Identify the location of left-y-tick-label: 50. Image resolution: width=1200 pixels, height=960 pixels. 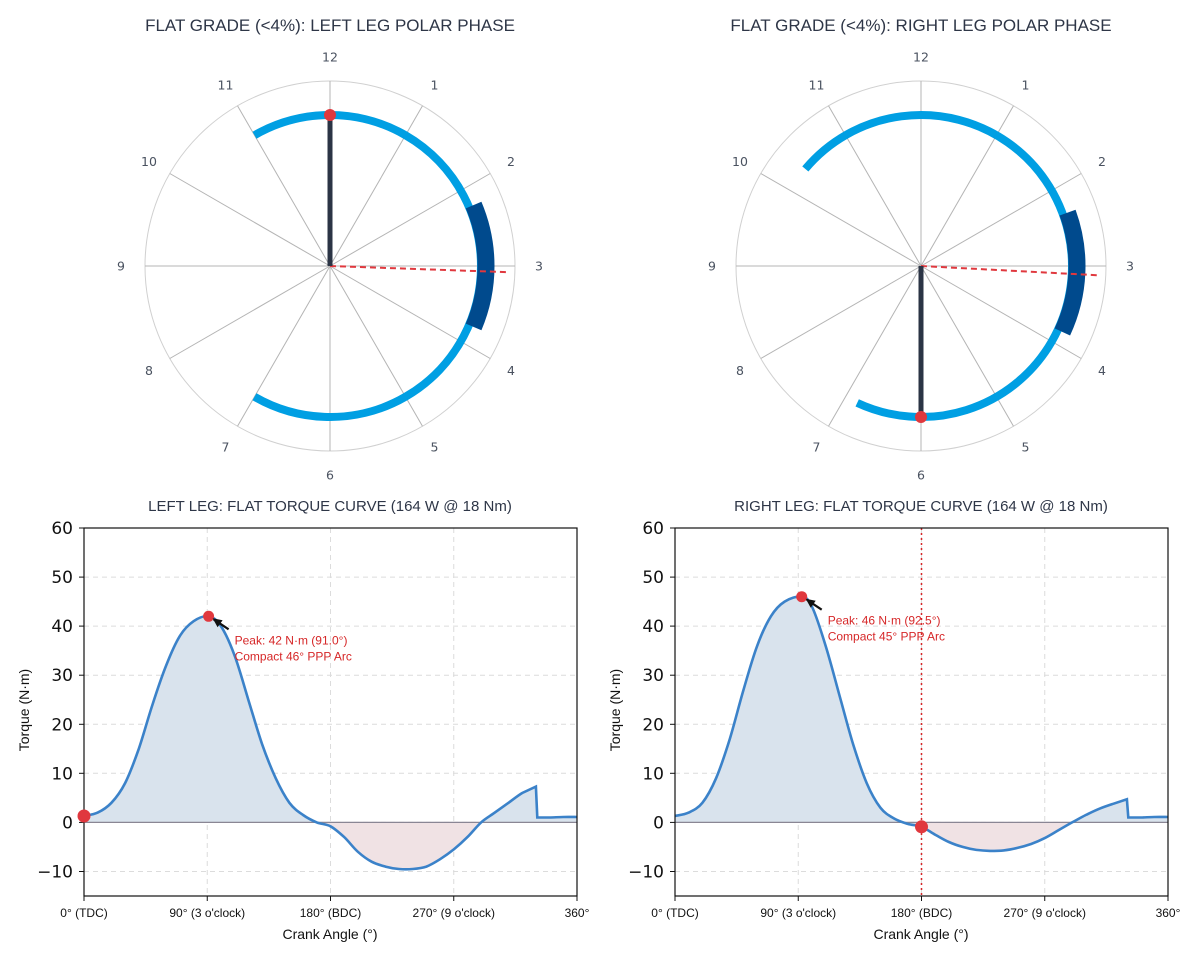
(62, 578).